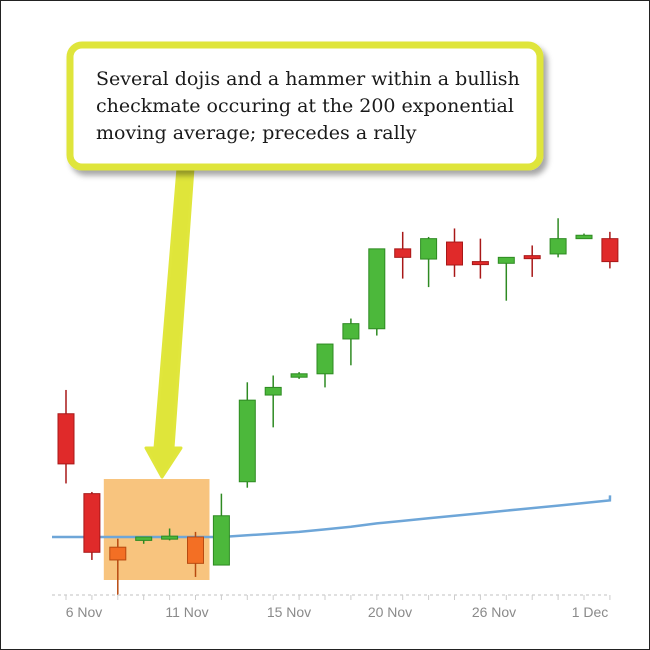 The width and height of the screenshot is (650, 650). Describe the element at coordinates (156, 529) in the screenshot. I see `highlight-box` at that location.